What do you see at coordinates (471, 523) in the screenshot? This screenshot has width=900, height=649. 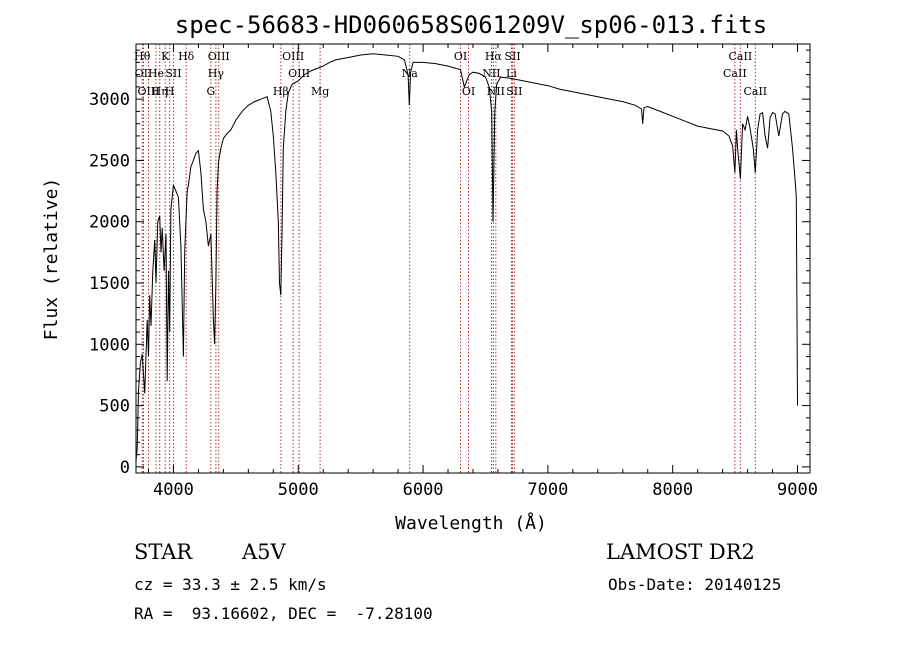 I see `x-axis-label: Wavelength (Å)` at bounding box center [471, 523].